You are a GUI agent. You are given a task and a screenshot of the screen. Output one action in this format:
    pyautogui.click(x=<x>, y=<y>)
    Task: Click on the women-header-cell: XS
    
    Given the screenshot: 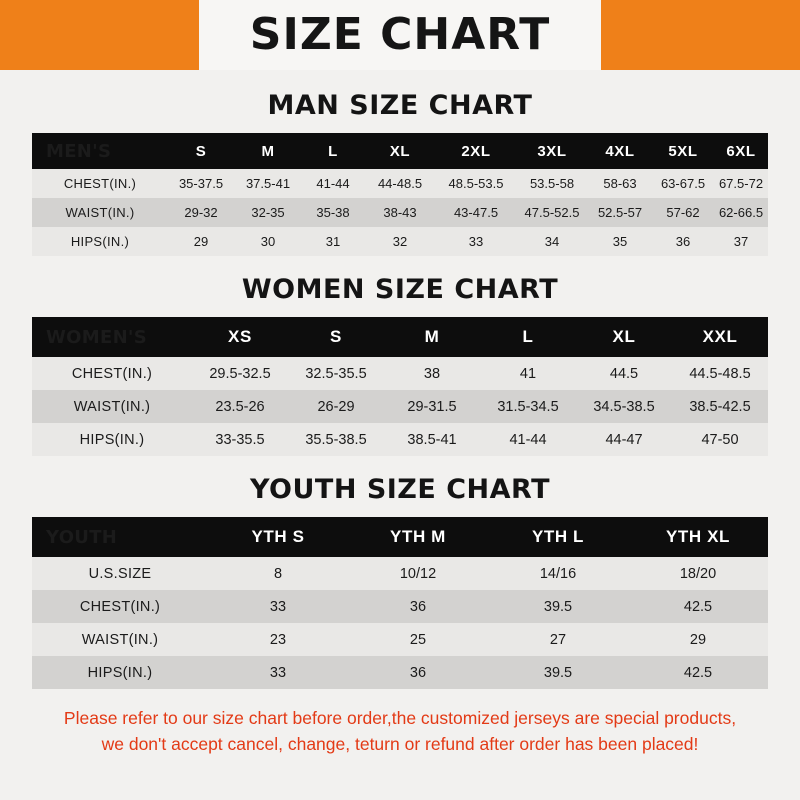 What is the action you would take?
    pyautogui.click(x=240, y=337)
    